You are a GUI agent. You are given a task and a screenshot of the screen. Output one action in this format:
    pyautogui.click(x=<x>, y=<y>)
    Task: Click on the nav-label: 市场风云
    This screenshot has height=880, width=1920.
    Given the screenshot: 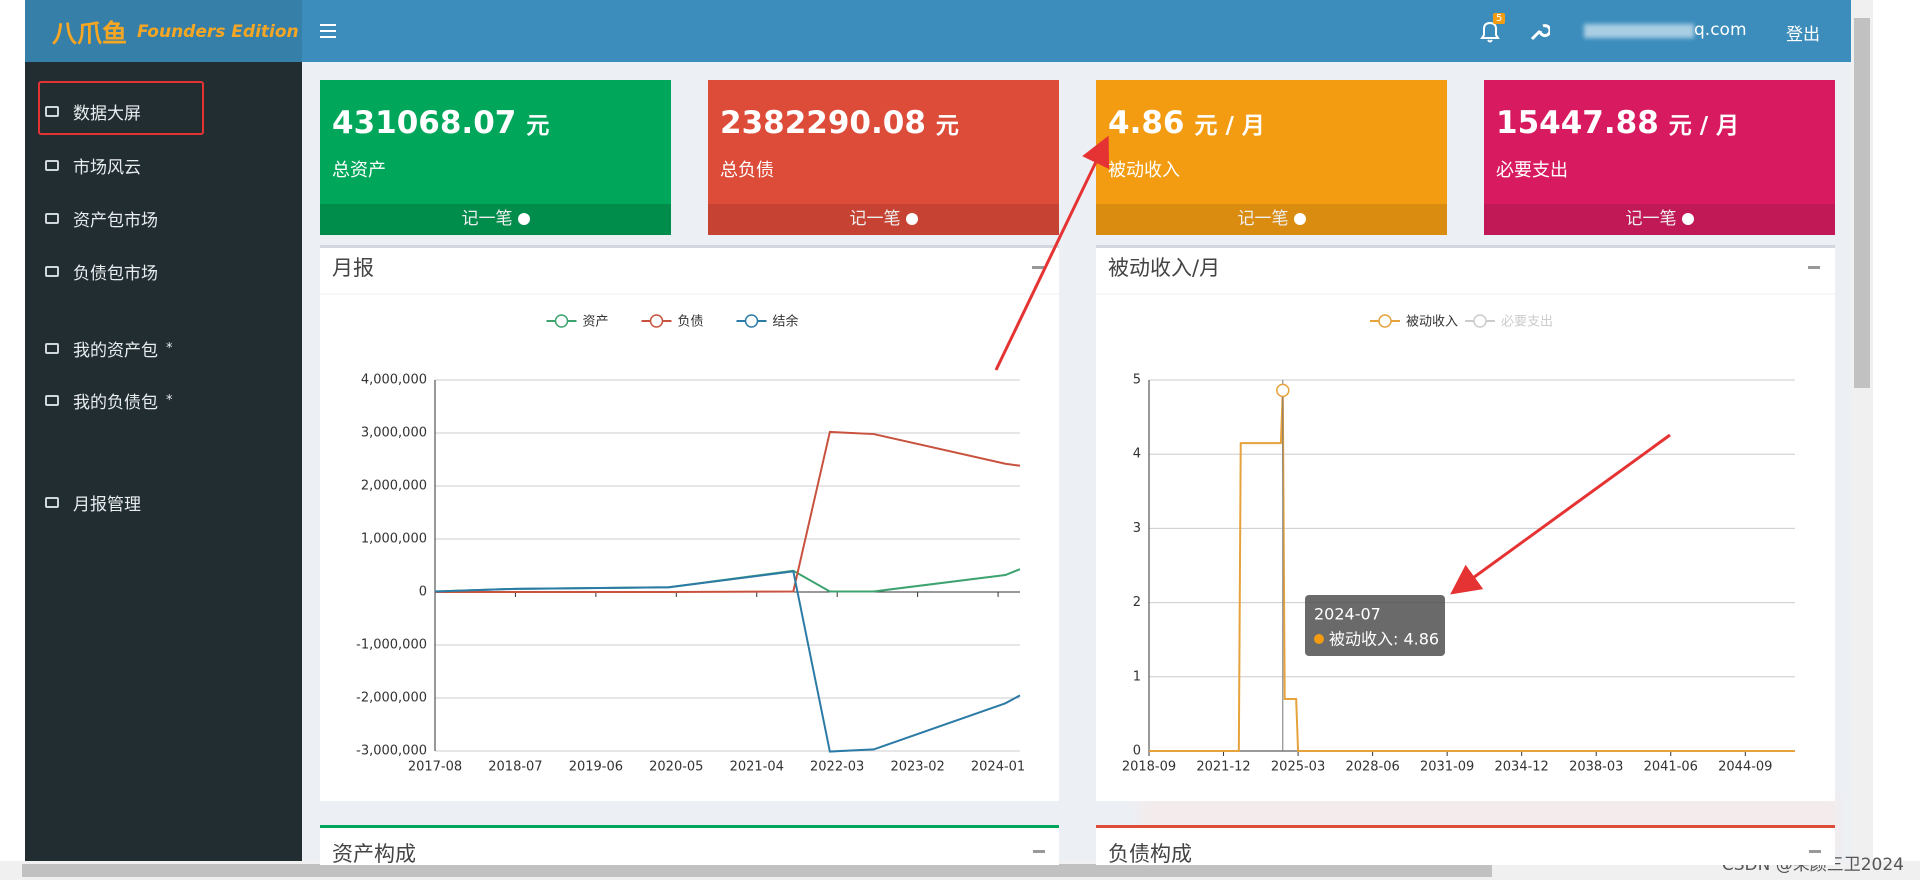 What is the action you would take?
    pyautogui.click(x=107, y=167)
    